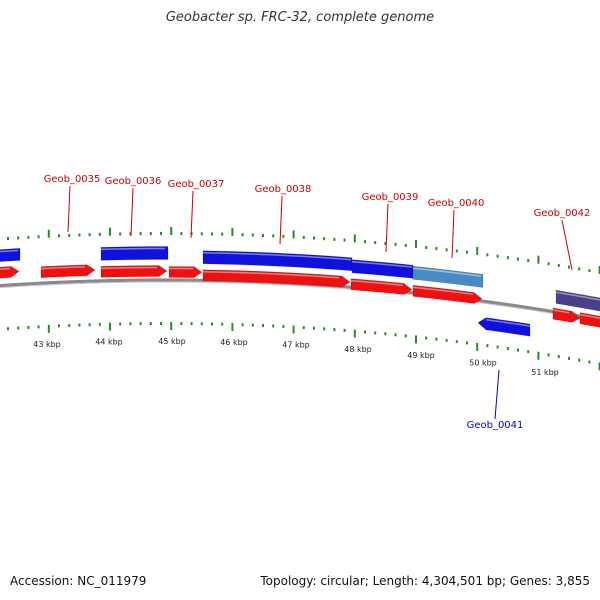  I want to click on gene-label: Geob_0036, so click(133, 181).